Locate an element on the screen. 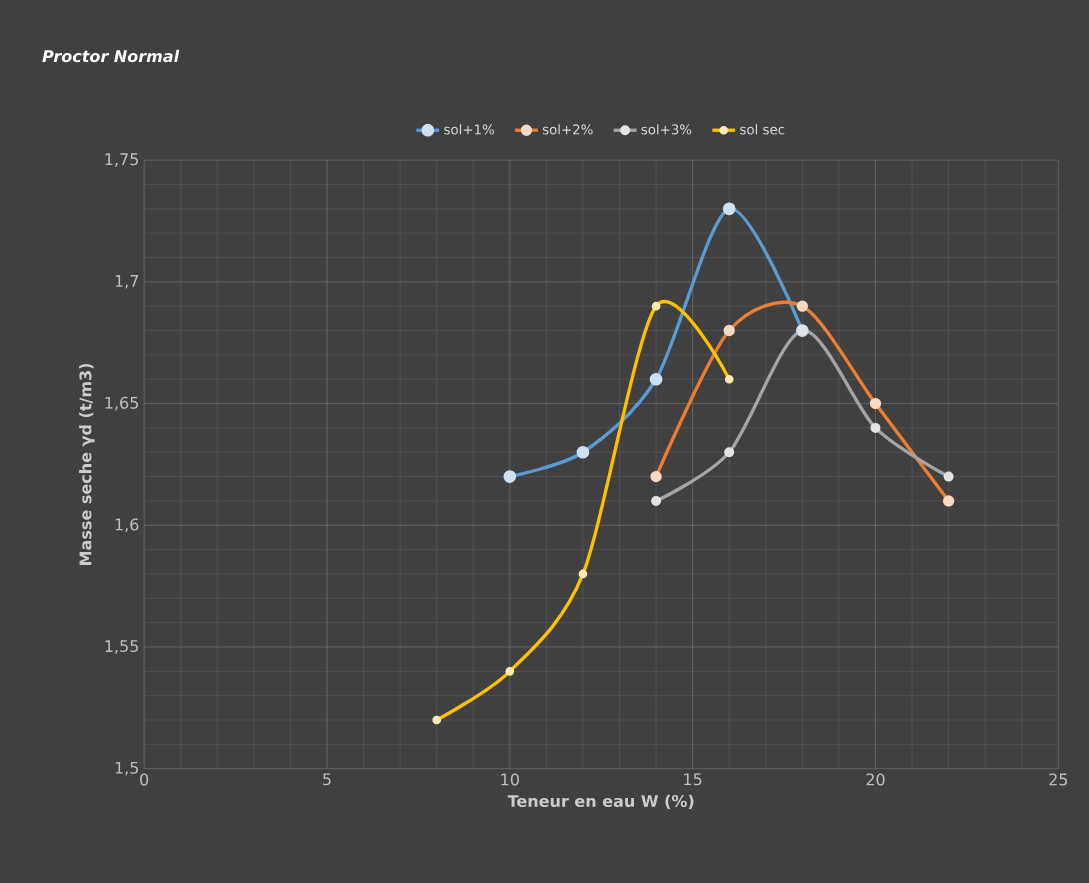 The image size is (1089, 883). x-tick-label: 15 is located at coordinates (693, 779).